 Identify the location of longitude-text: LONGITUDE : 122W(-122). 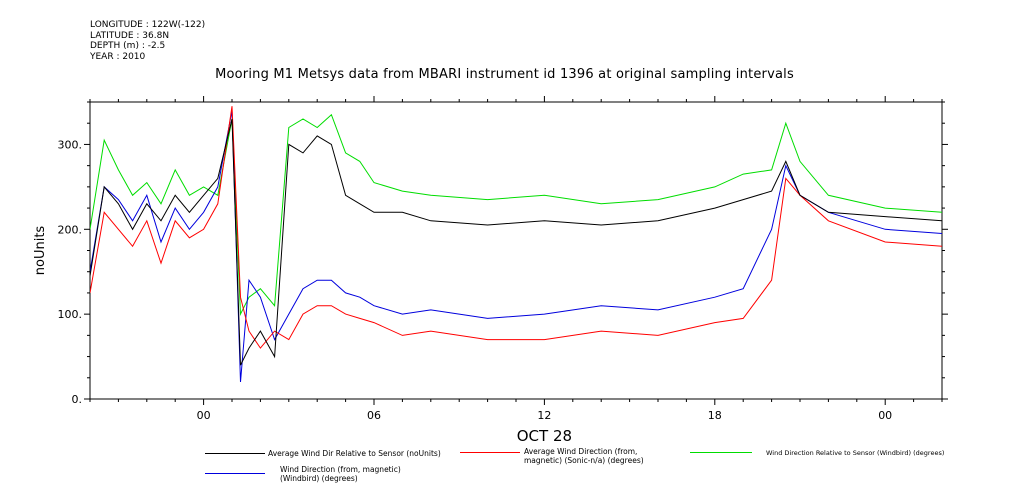
(148, 25).